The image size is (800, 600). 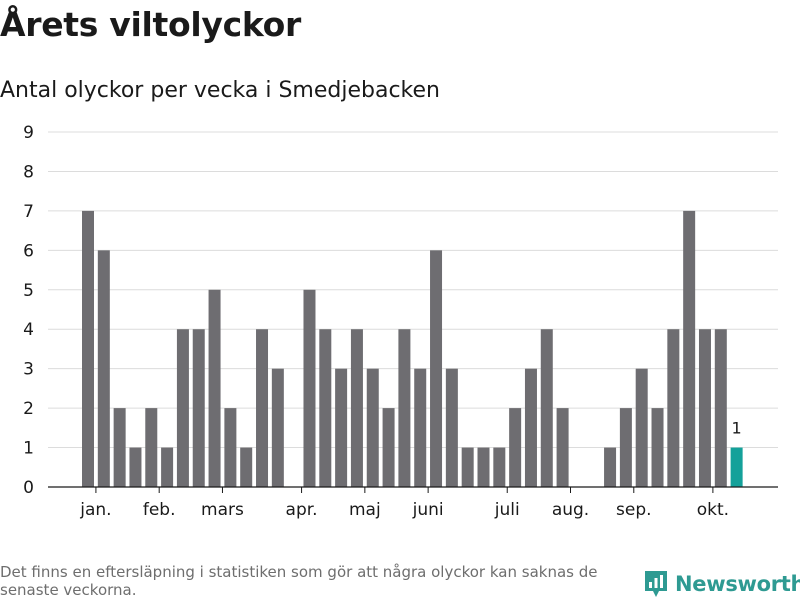 I want to click on x-tick-label: mars, so click(x=222, y=510).